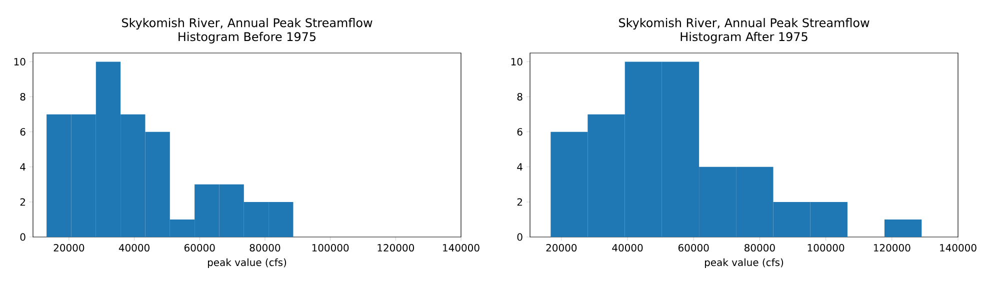 The height and width of the screenshot is (290, 989). Describe the element at coordinates (247, 38) in the screenshot. I see `chart-subtitle: Histogram Before 1975` at that location.